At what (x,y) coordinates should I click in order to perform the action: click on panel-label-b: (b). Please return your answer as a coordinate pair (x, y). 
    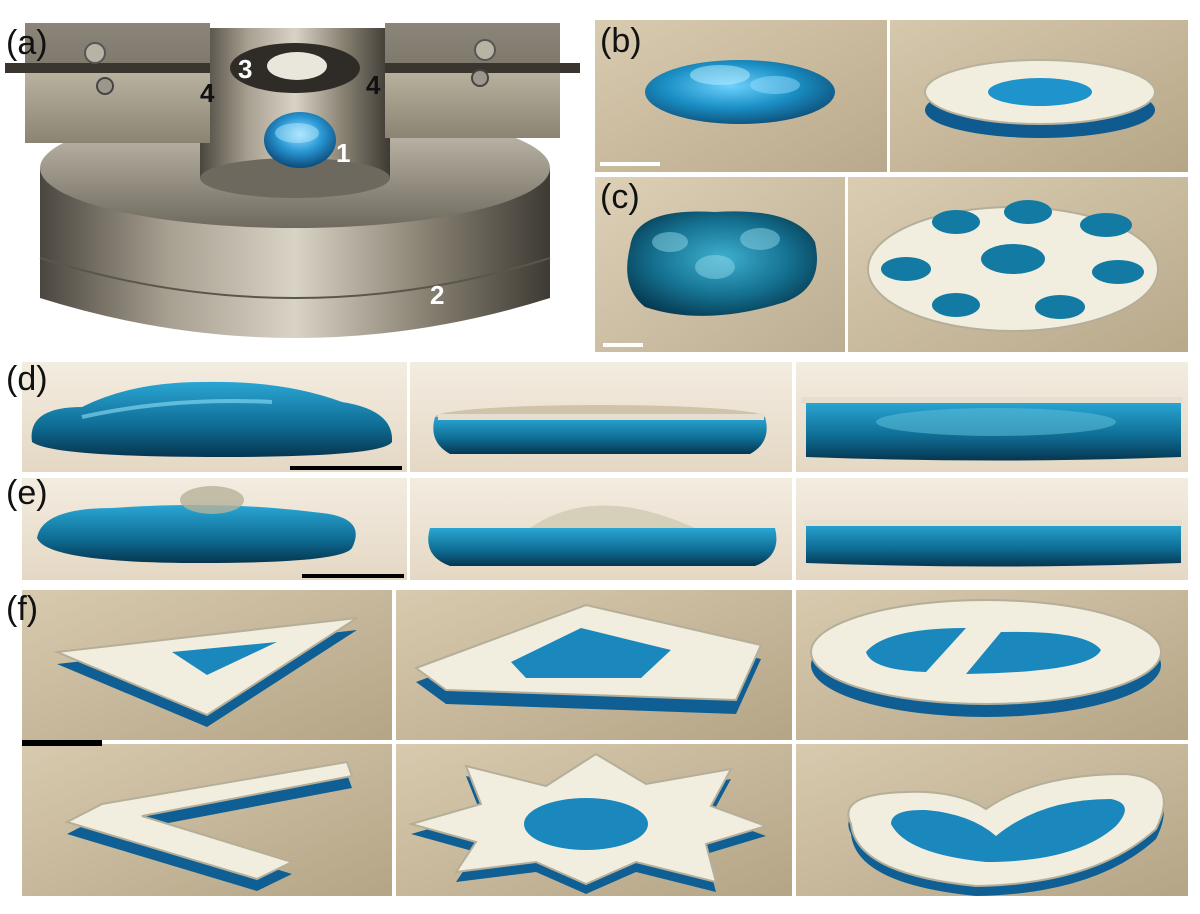
    Looking at the image, I should click on (621, 41).